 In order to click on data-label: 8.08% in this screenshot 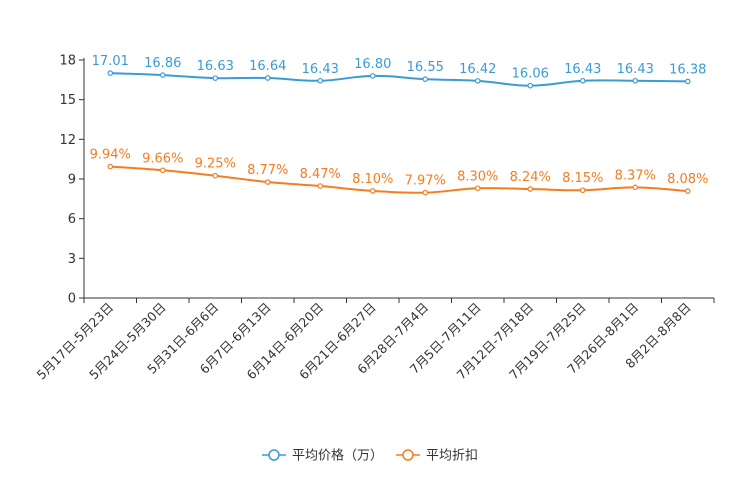, I will do `click(687, 179)`.